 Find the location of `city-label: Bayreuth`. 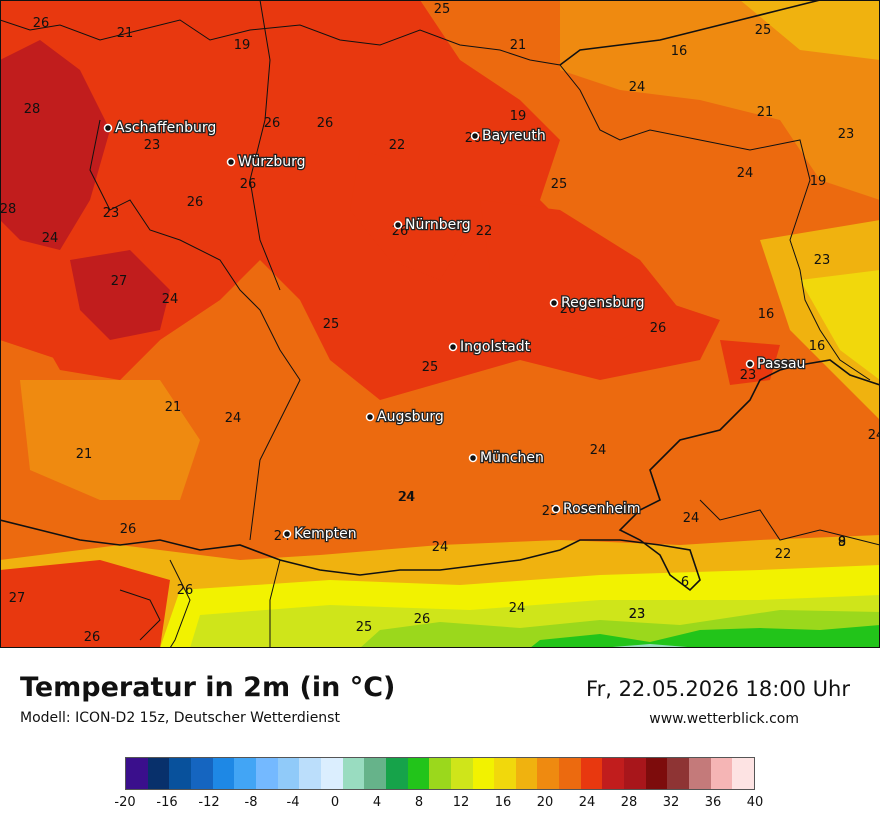

city-label: Bayreuth is located at coordinates (514, 136).